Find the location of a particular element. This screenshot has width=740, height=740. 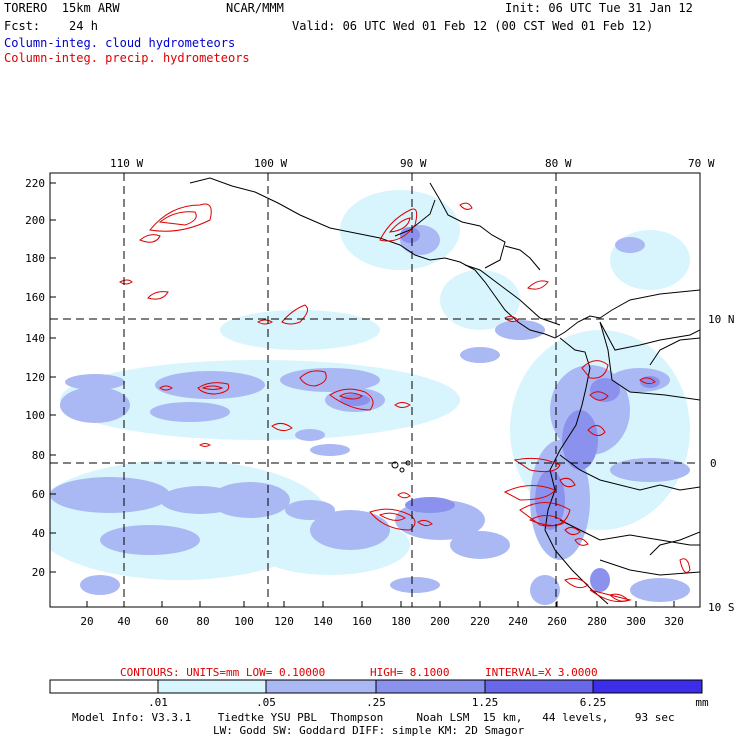

legend-value: 6.25 is located at coordinates (593, 702).